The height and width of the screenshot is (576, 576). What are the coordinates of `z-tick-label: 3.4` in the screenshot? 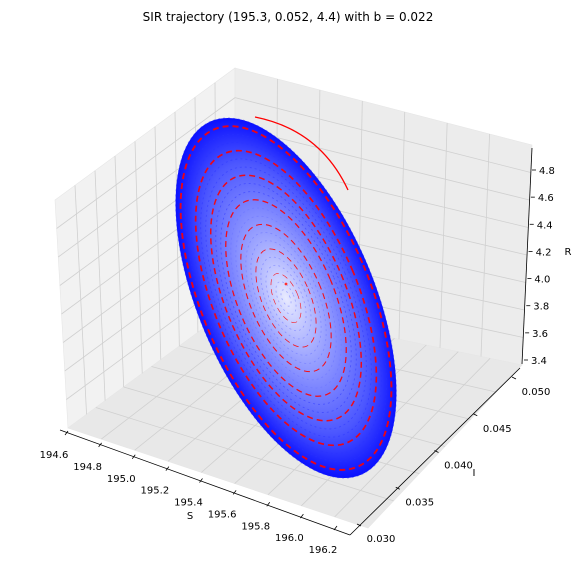 It's located at (539, 361).